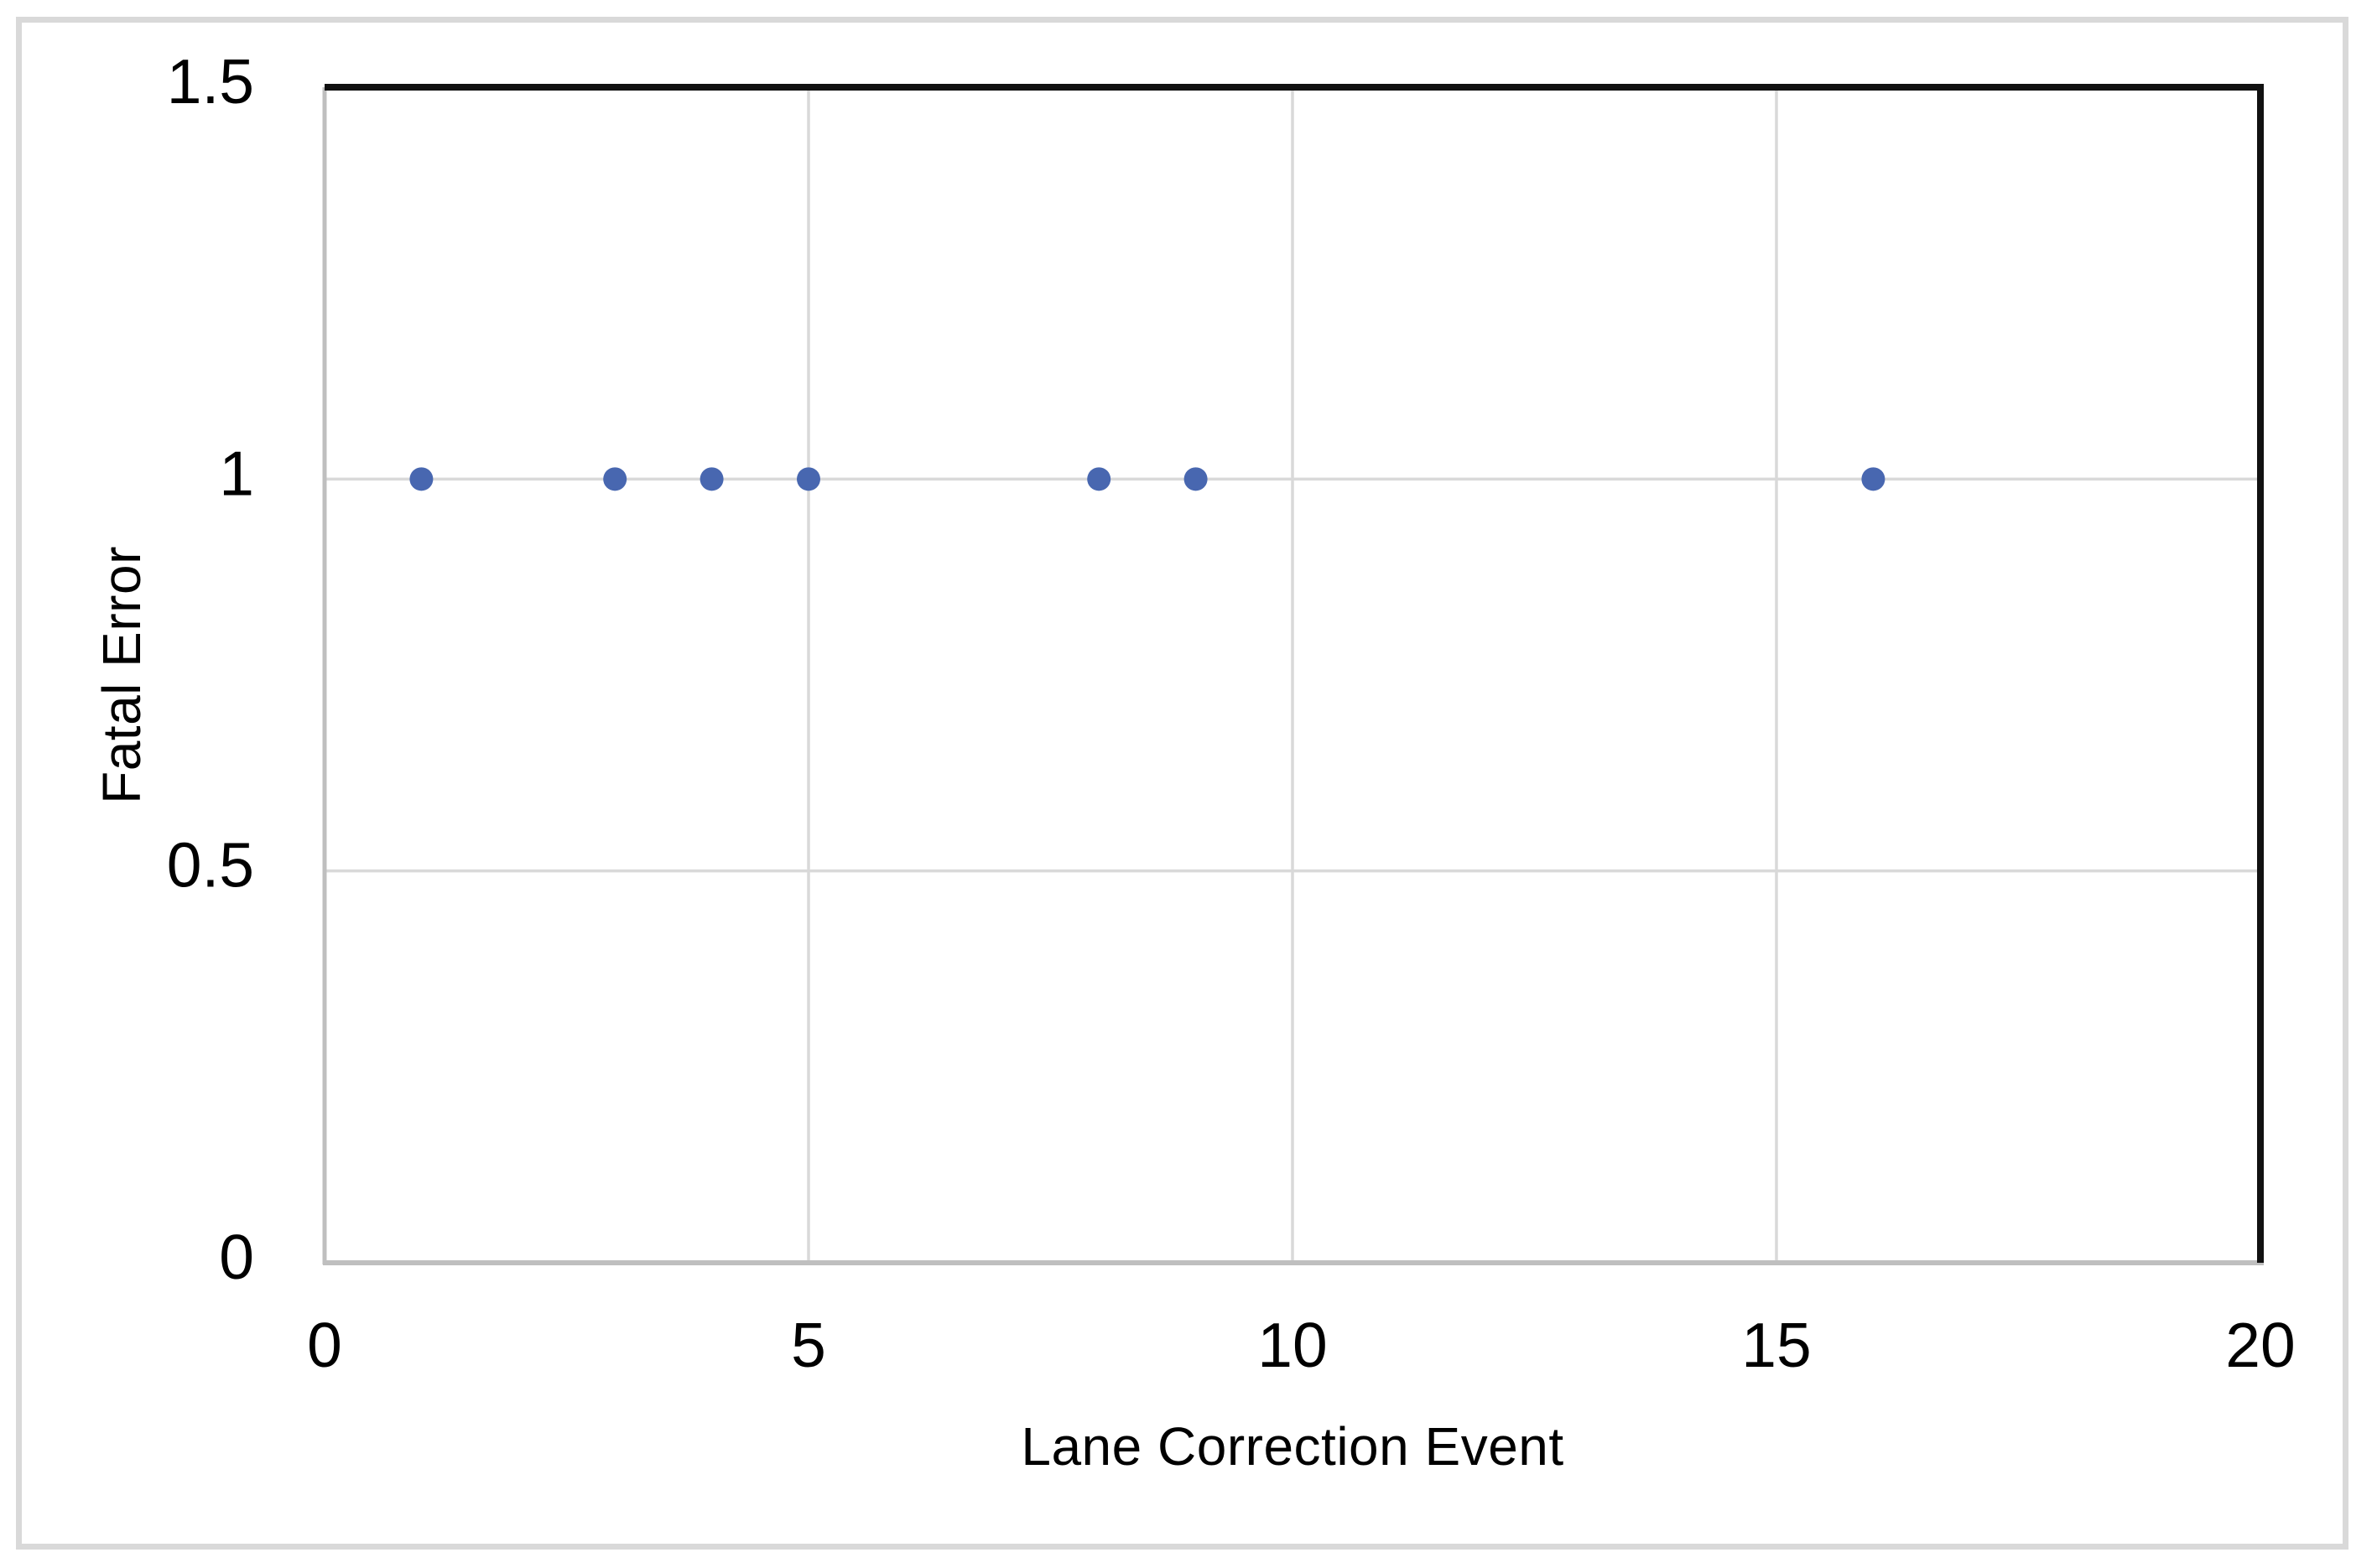 This screenshot has width=2377, height=1568. I want to click on y-tick-label: 1, so click(236, 473).